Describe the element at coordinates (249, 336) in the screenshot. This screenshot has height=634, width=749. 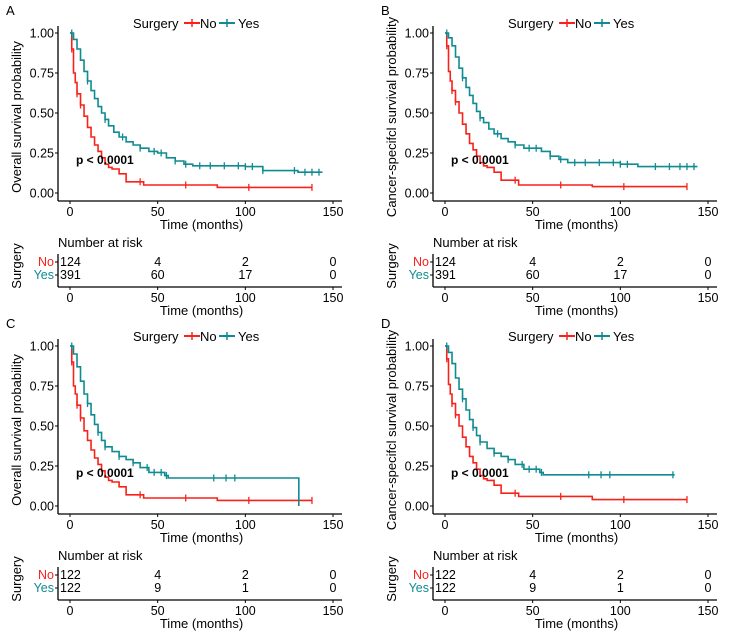
I see `legend-label-yes: Yes` at that location.